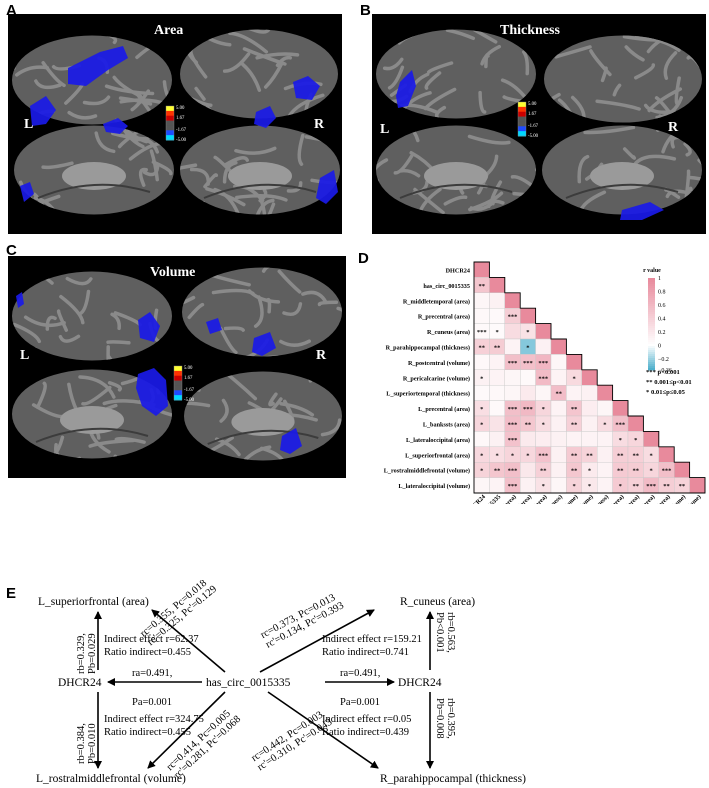  What do you see at coordinates (663, 360) in the screenshot?
I see `colorbar-tick: −0.2` at bounding box center [663, 360].